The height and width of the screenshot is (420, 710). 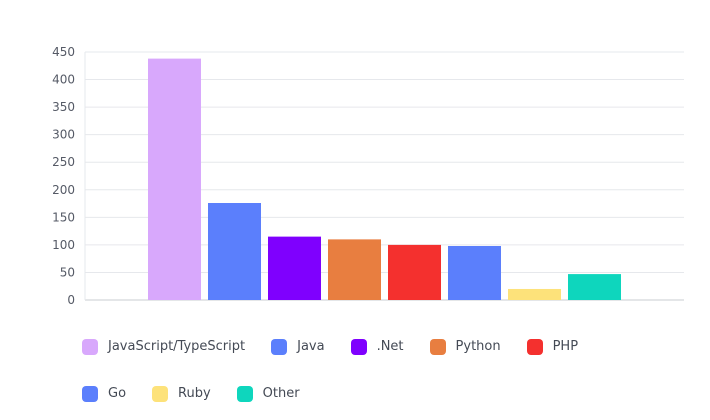 What do you see at coordinates (63, 107) in the screenshot?
I see `y-tick-label: 350` at bounding box center [63, 107].